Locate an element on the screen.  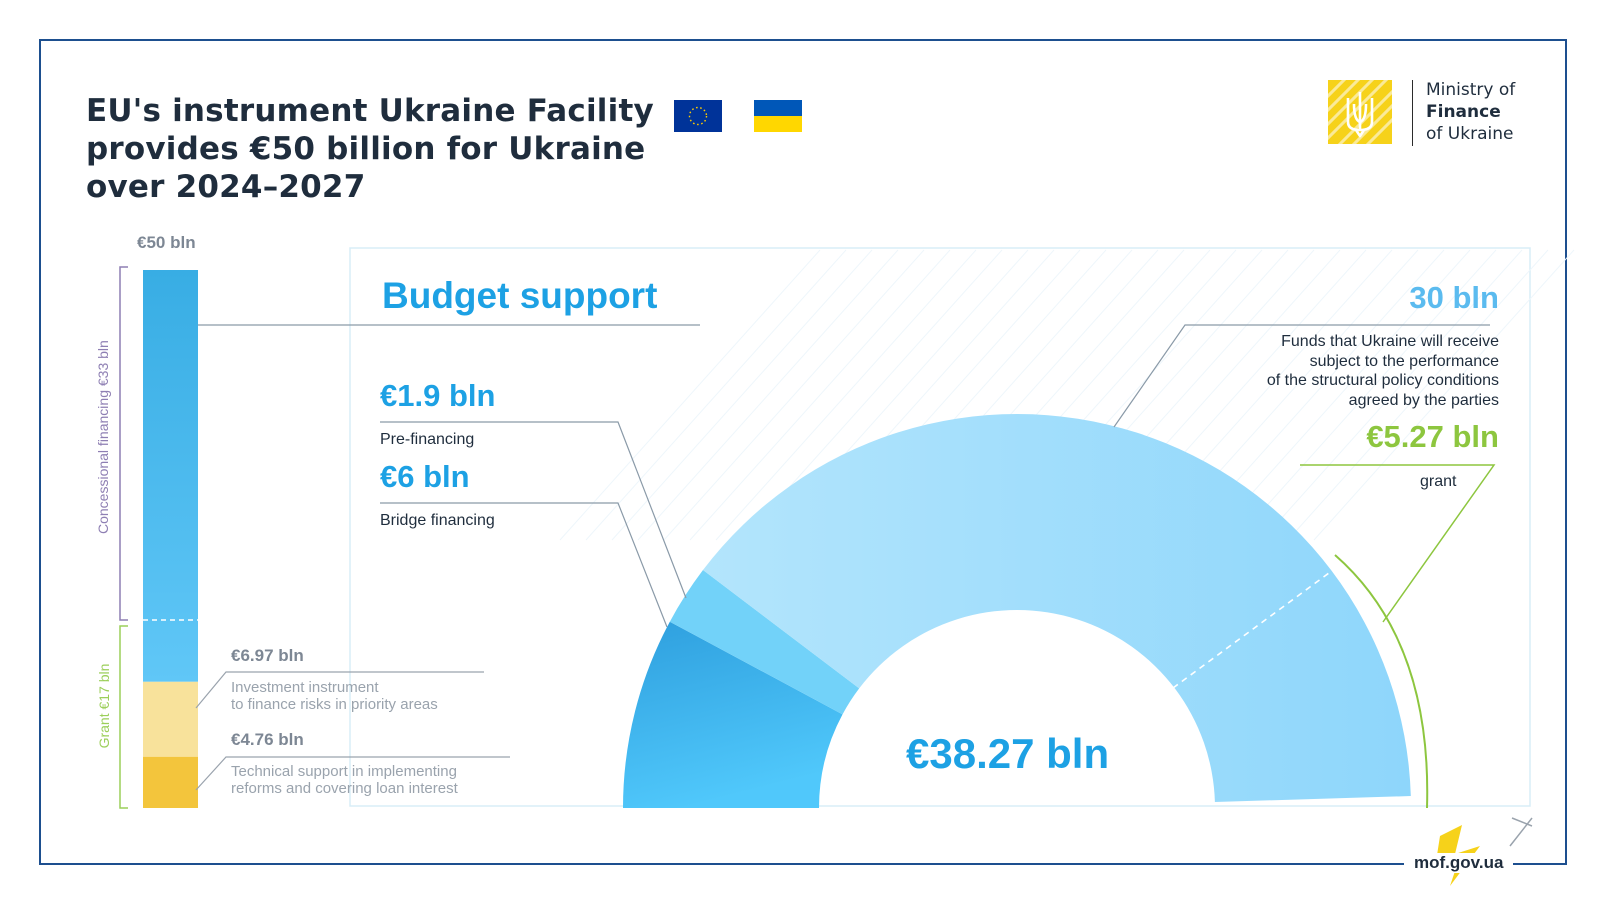
grant-portion-arc is located at coordinates (1381, 681).